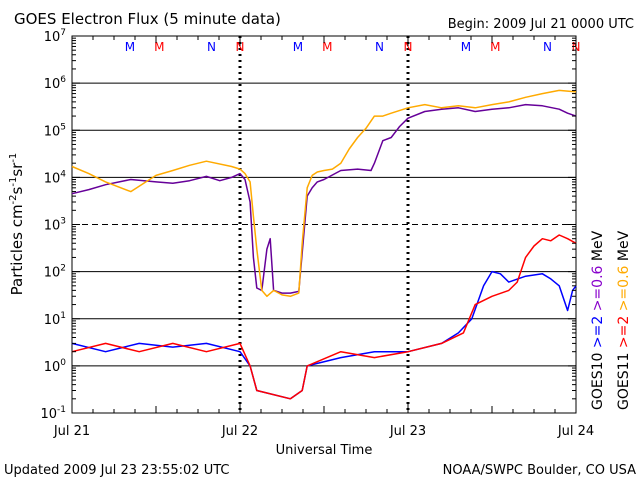  What do you see at coordinates (55, 130) in the screenshot?
I see `y-tick-label: 10⁵` at bounding box center [55, 130].